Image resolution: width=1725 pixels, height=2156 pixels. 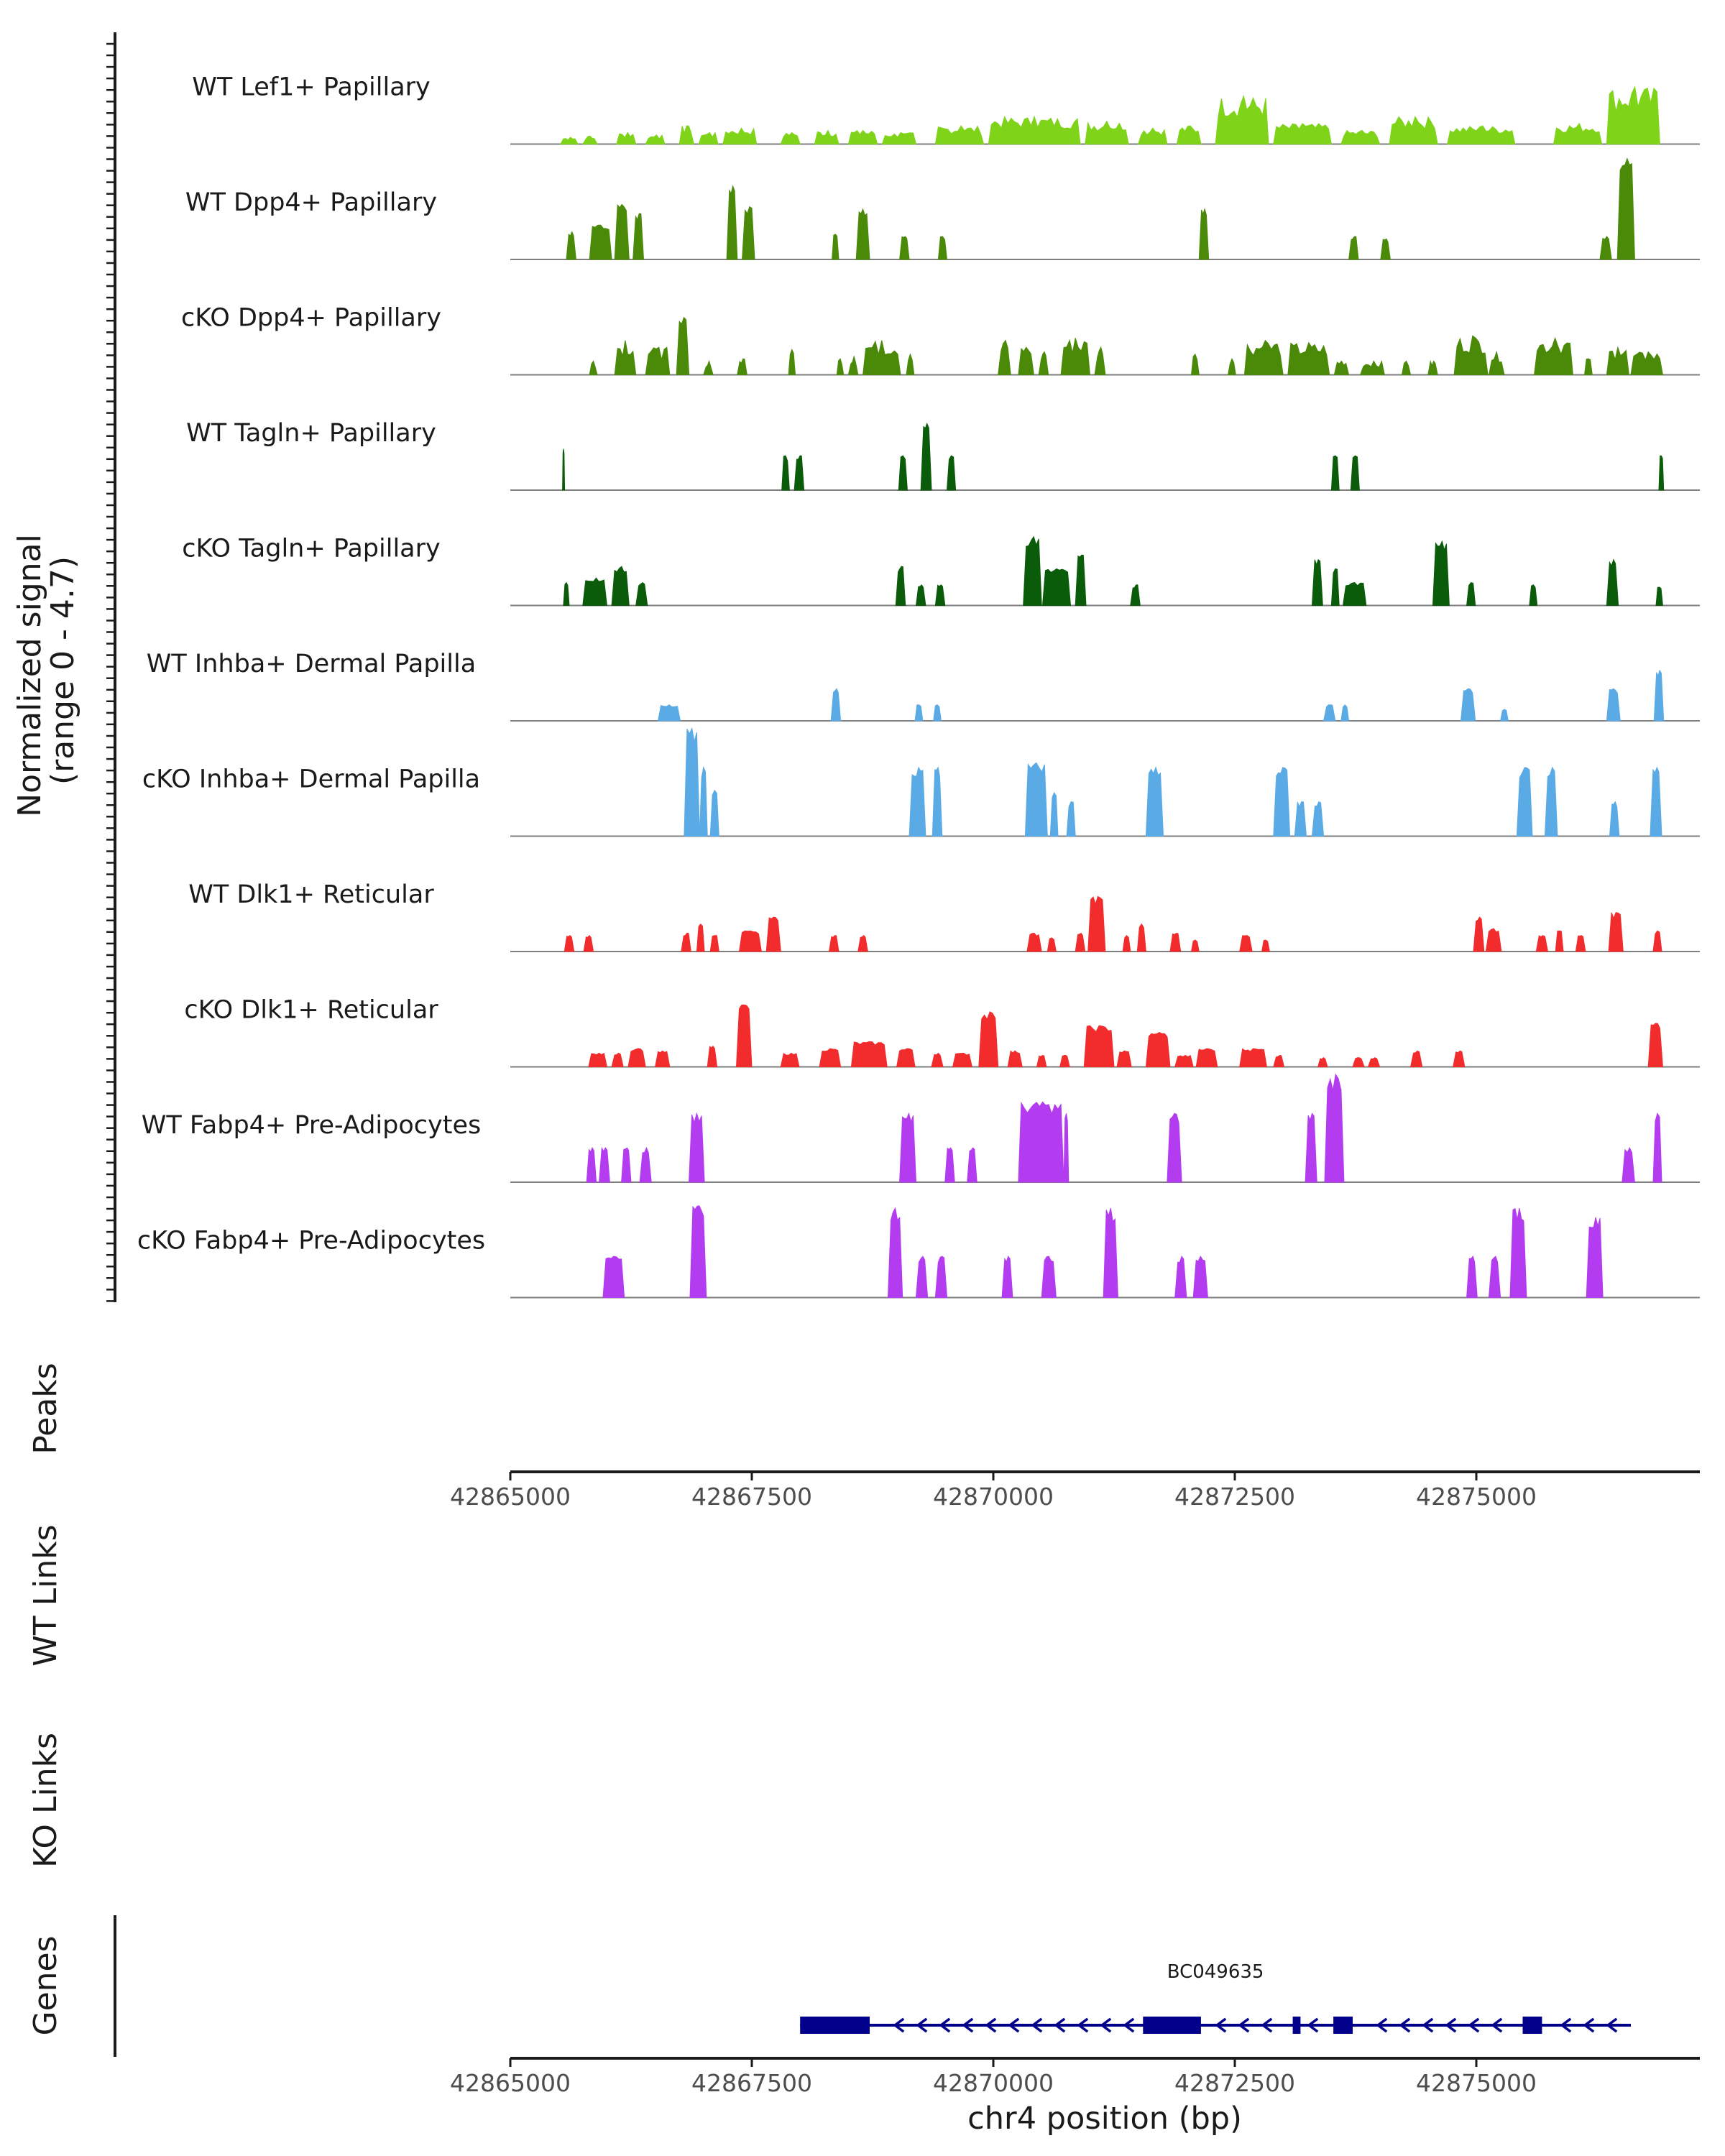 What do you see at coordinates (311, 549) in the screenshot?
I see `track-label: cKO Tagln+ Papillary` at bounding box center [311, 549].